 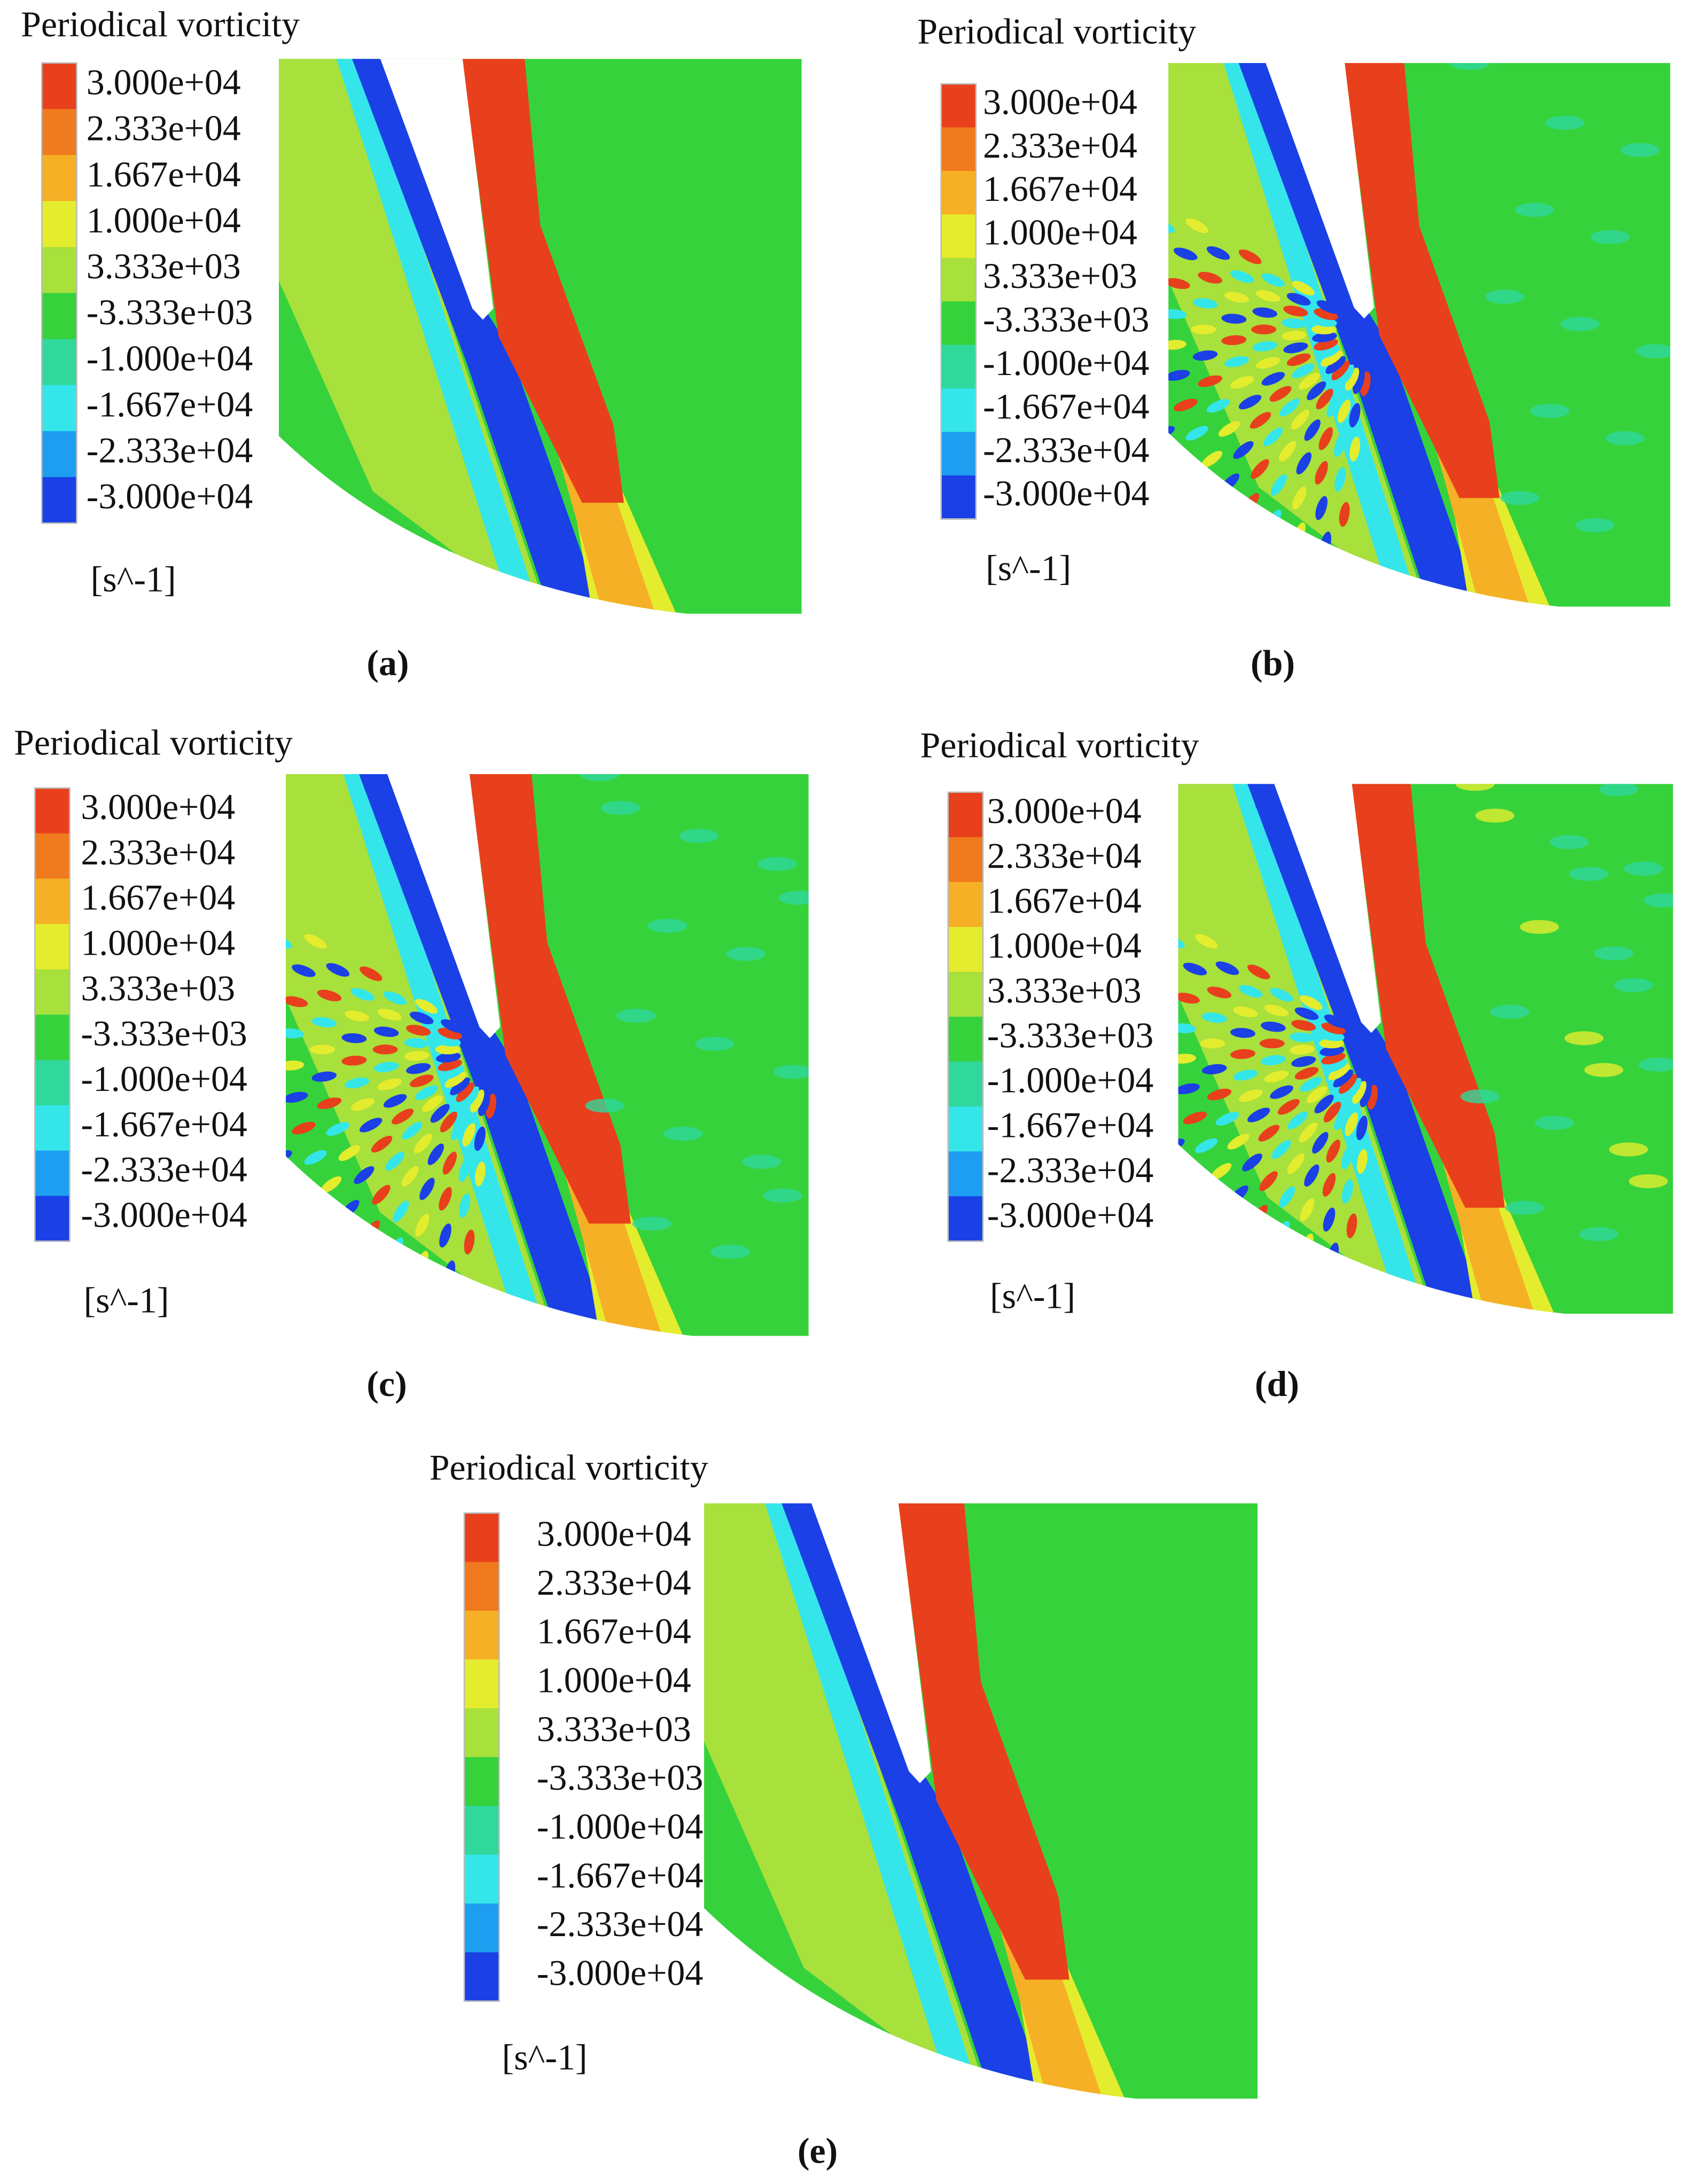 I want to click on band-blue, so click(x=915, y=1801).